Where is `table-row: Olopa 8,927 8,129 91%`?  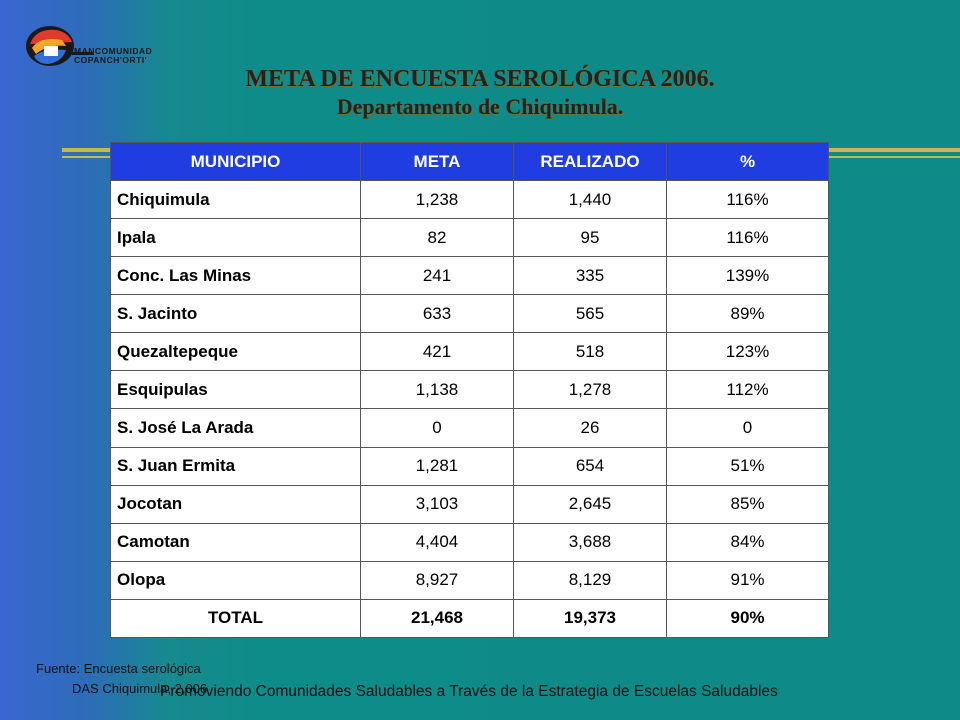
table-row: Olopa 8,927 8,129 91% is located at coordinates (469, 580).